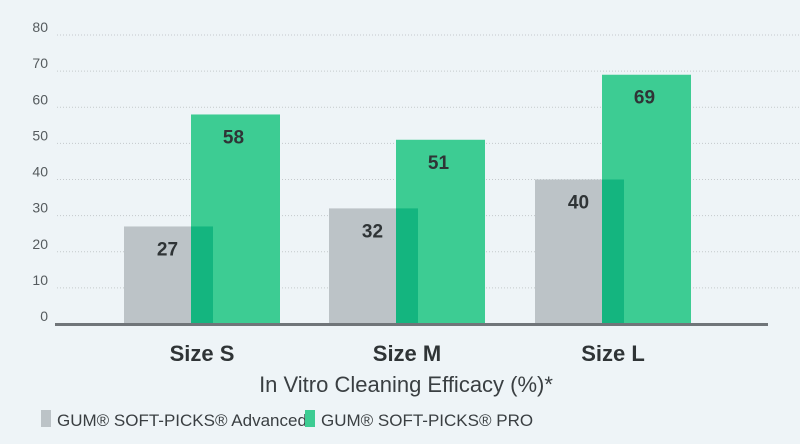  Describe the element at coordinates (40, 244) in the screenshot. I see `y-tick-label: 20` at that location.